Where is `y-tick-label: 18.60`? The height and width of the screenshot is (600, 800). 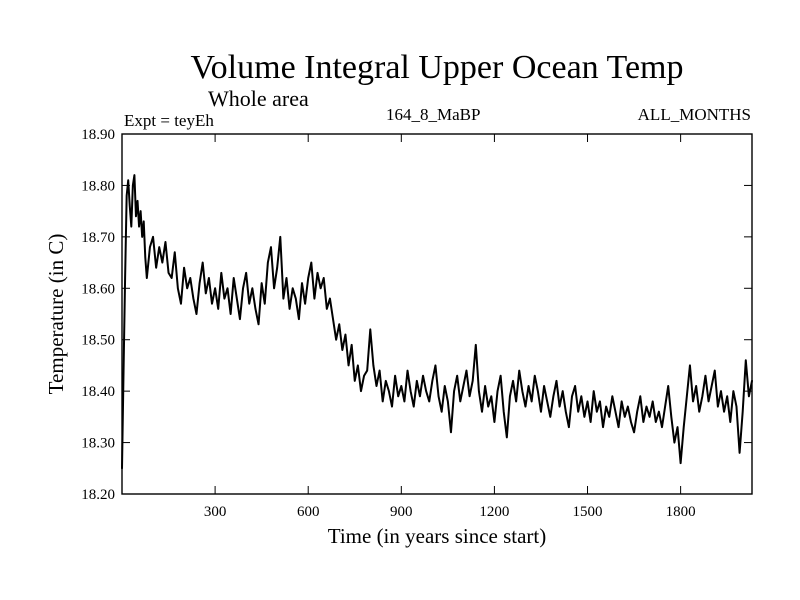 y-tick-label: 18.60 is located at coordinates (98, 289).